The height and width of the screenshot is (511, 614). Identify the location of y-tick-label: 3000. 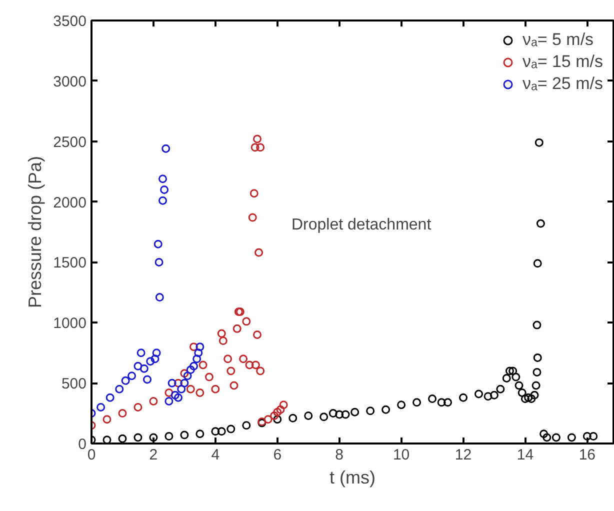
(70, 81).